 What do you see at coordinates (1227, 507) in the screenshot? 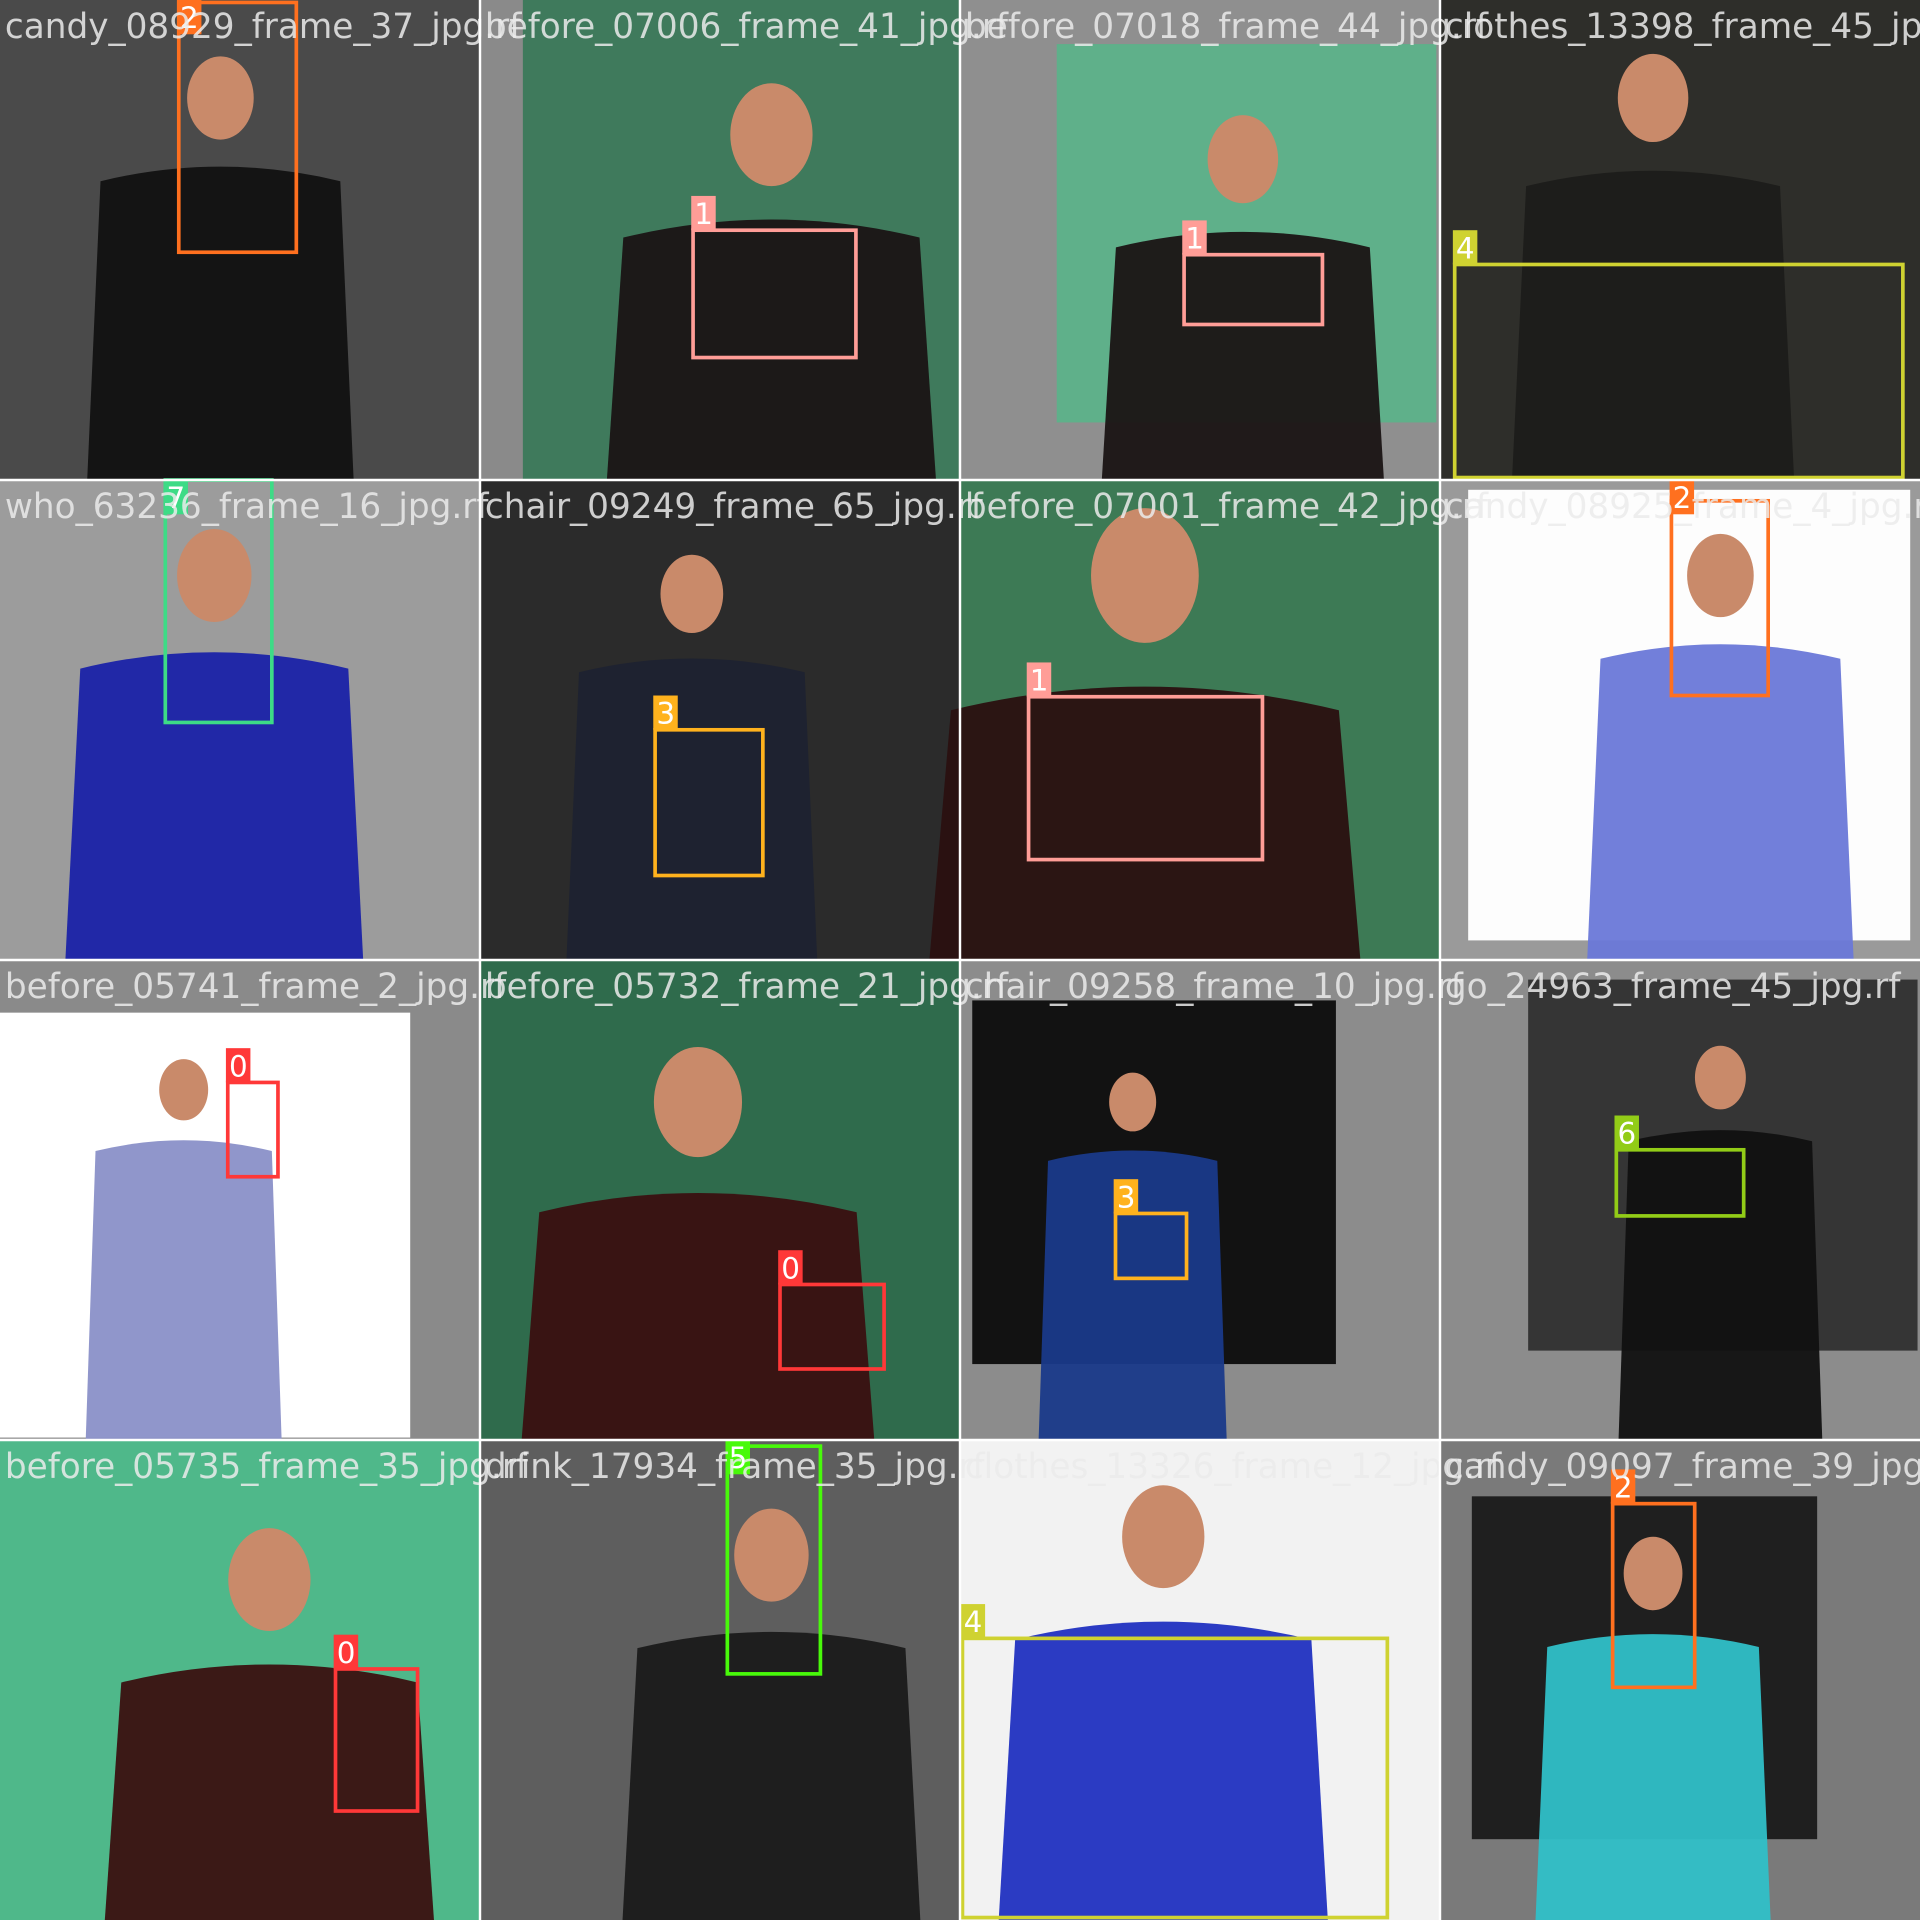
I see `tile-filename: before_07001_frame_42_jpg.rf` at bounding box center [1227, 507].